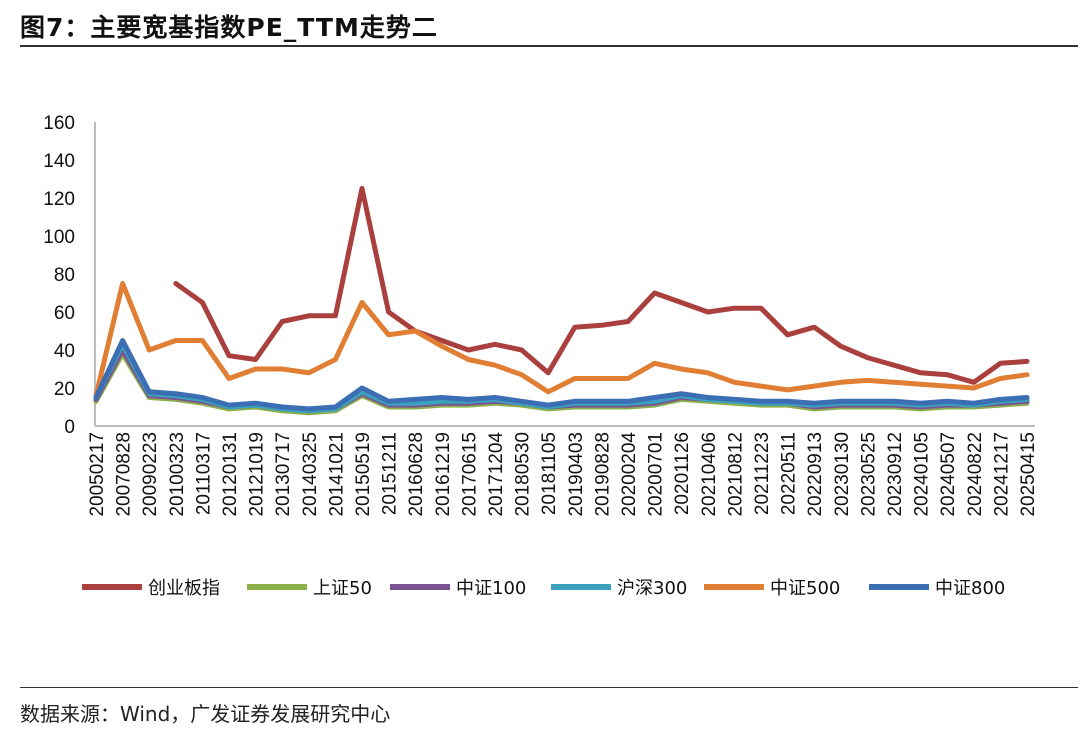 This screenshot has height=729, width=1080. Describe the element at coordinates (443, 474) in the screenshot. I see `x-tick-label: 20161219` at that location.